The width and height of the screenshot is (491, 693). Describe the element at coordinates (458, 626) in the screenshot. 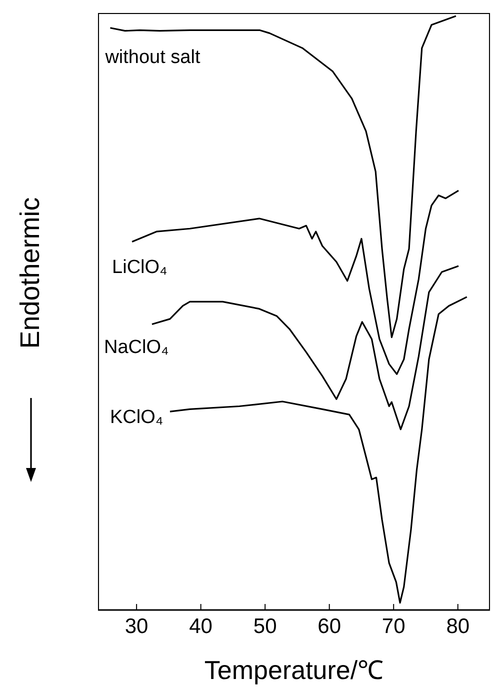

I see `x-tick-label: 80` at that location.